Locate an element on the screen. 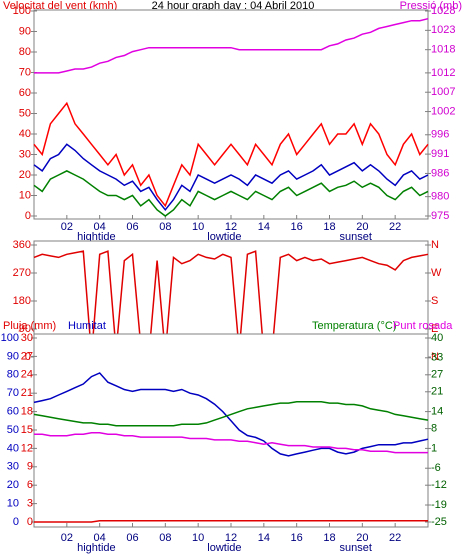  y-tick-label: 10 is located at coordinates (25, 195).